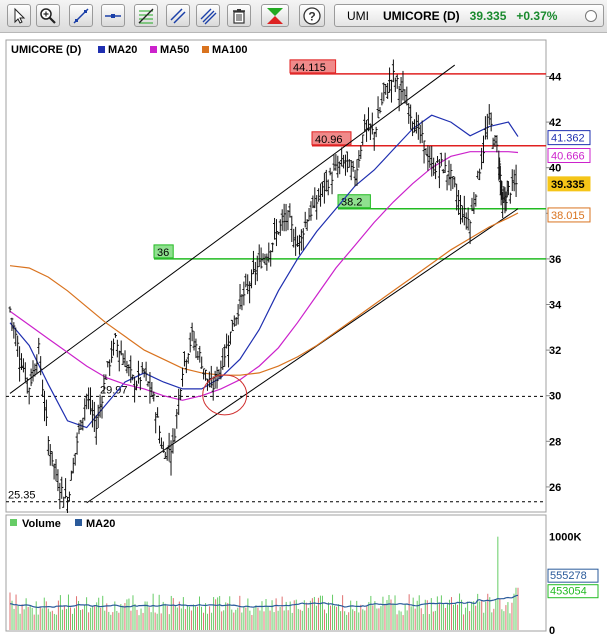 This screenshot has width=607, height=637. I want to click on channel-icon, so click(178, 15).